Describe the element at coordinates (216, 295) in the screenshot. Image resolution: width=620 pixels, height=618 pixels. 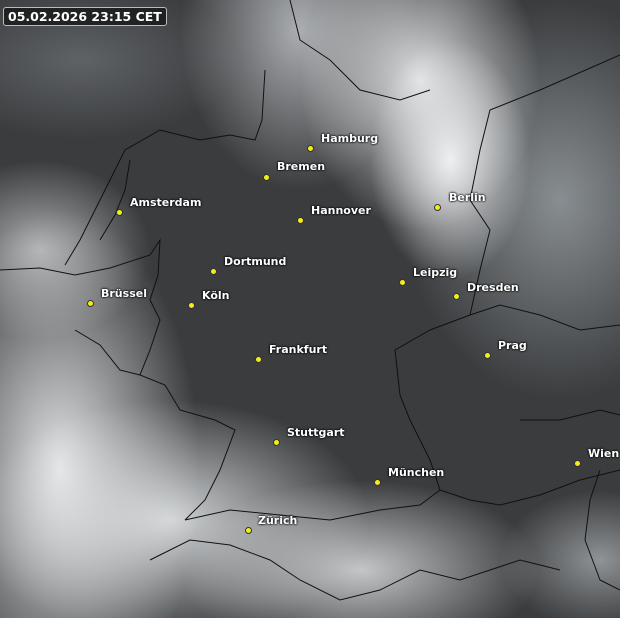
I see `city-label: Köln` at that location.